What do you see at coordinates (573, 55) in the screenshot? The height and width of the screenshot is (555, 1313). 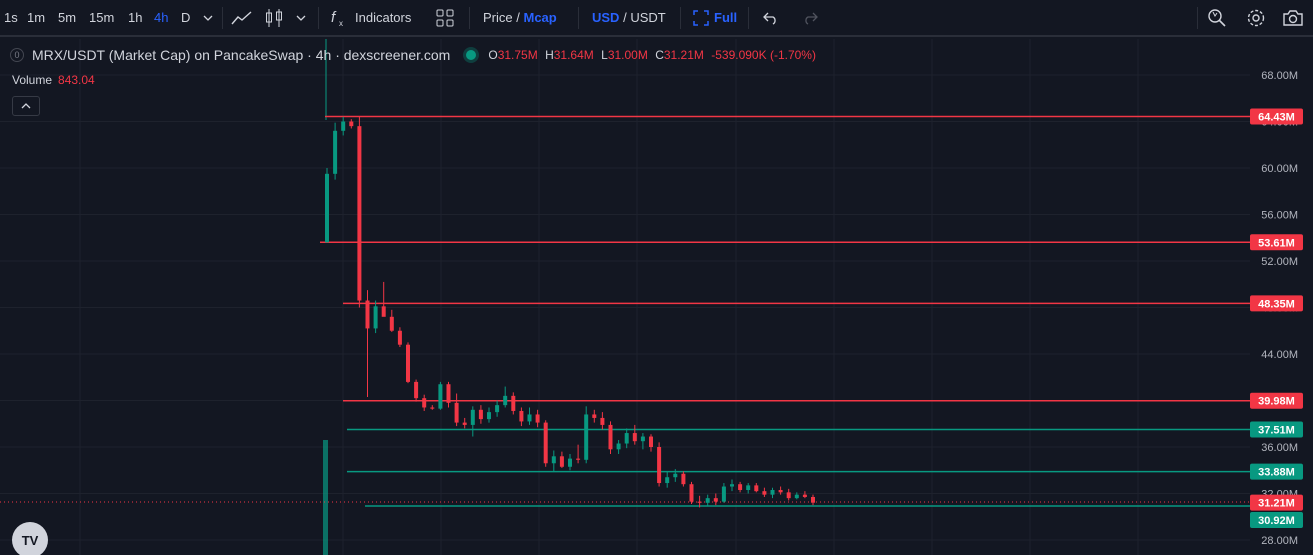 I see `high-value: 31.64M` at bounding box center [573, 55].